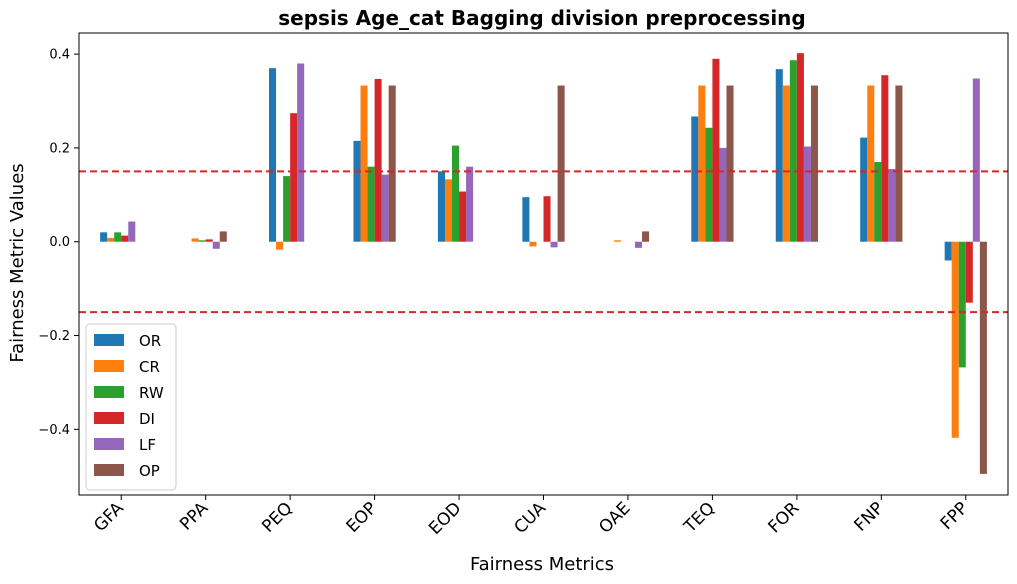 This screenshot has width=1017, height=584. Describe the element at coordinates (554, 244) in the screenshot. I see `bar-lf-cua` at that location.